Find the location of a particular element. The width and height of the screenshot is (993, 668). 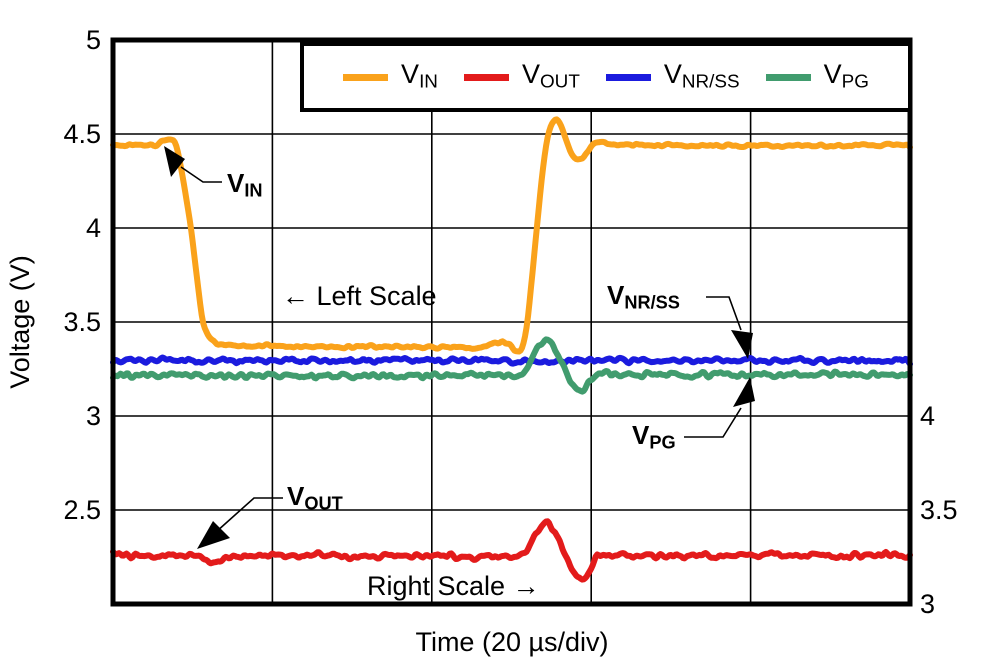

annotation-vnrss: VNR/SS is located at coordinates (643, 296).